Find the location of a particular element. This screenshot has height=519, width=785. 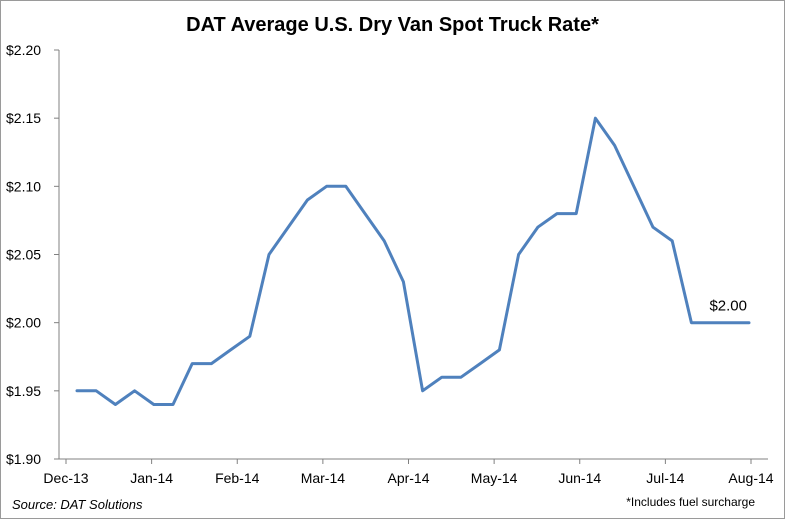

footnote: *Includes fuel surcharge is located at coordinates (690, 502).